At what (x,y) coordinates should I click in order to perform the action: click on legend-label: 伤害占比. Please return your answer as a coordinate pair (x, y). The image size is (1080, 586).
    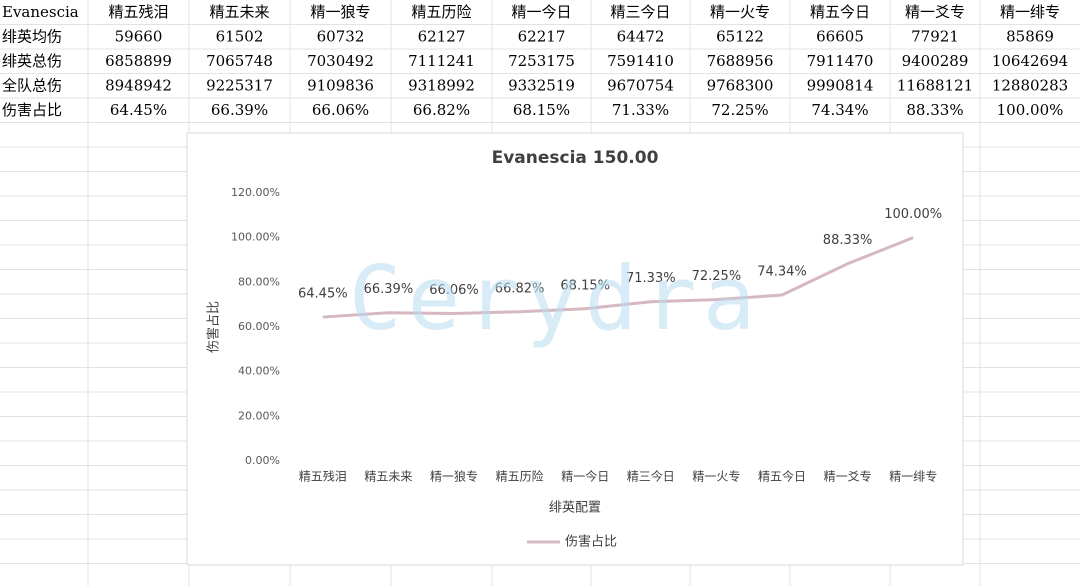
    Looking at the image, I should click on (591, 542).